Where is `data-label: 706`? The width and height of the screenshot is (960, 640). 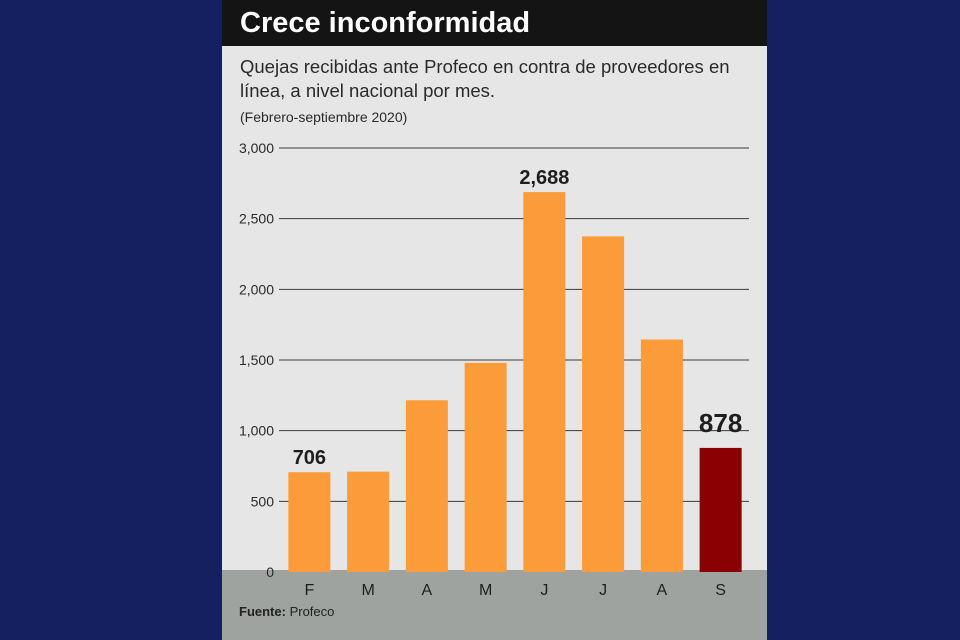
data-label: 706 is located at coordinates (309, 458).